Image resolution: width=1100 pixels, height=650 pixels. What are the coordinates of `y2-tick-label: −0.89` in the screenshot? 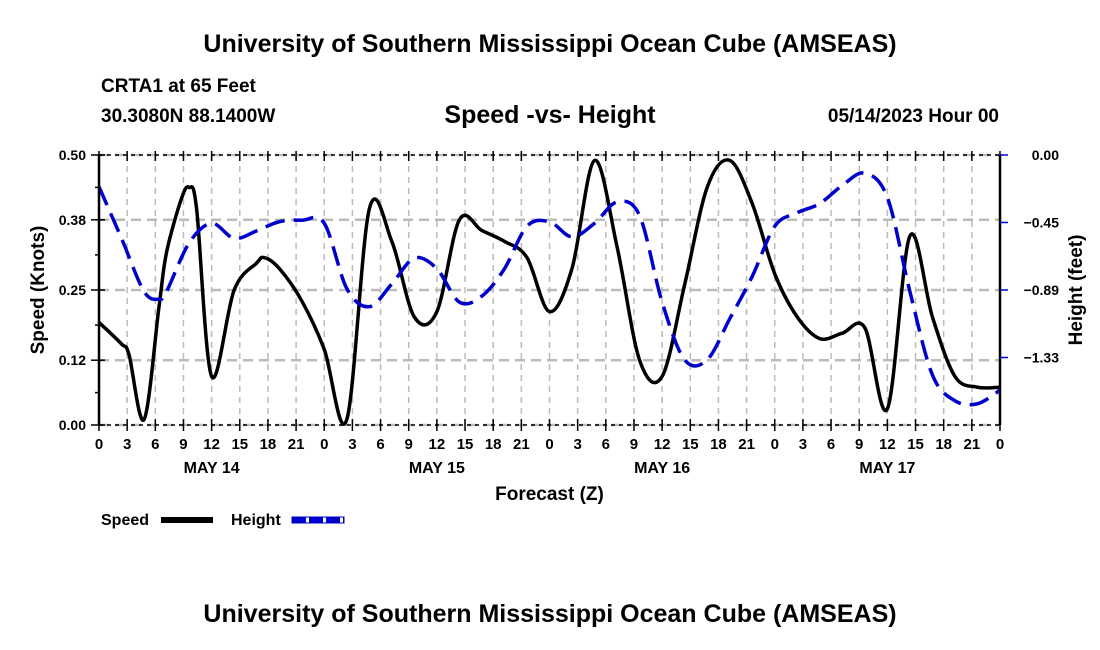 It's located at (1042, 290).